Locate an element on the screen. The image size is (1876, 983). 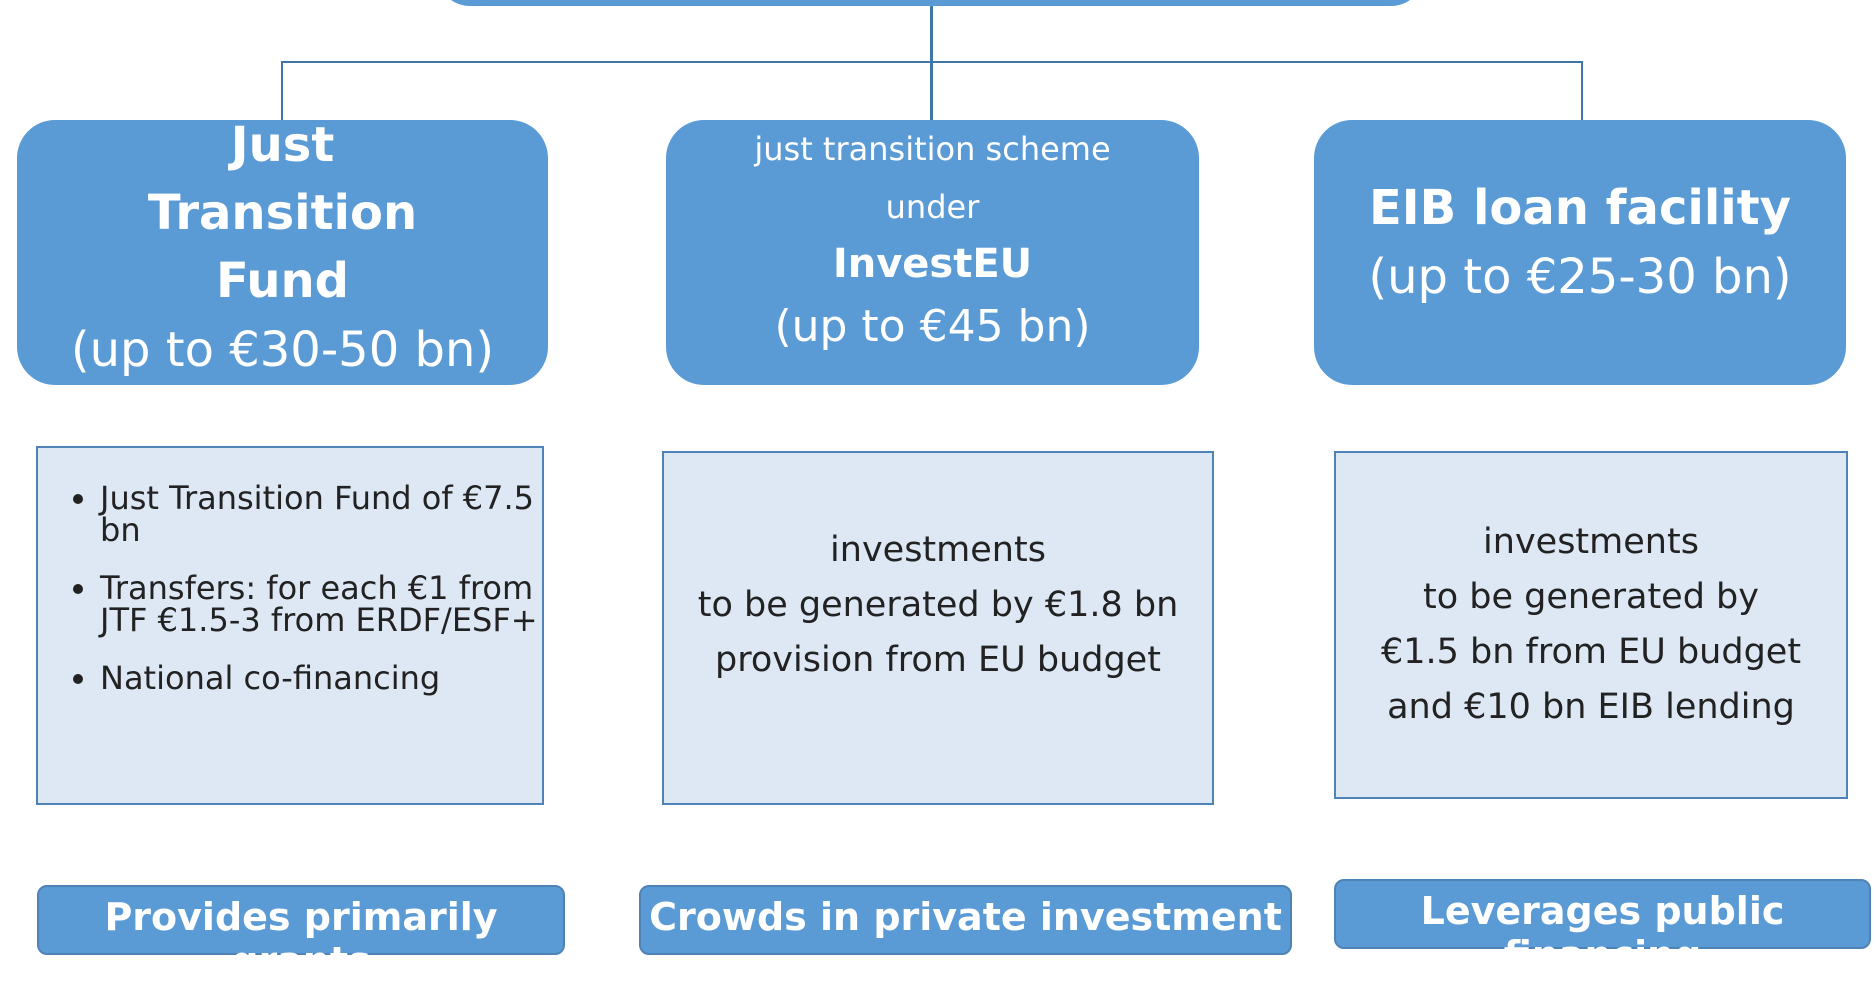
box-title: EIB loan facility is located at coordinates (1580, 207).